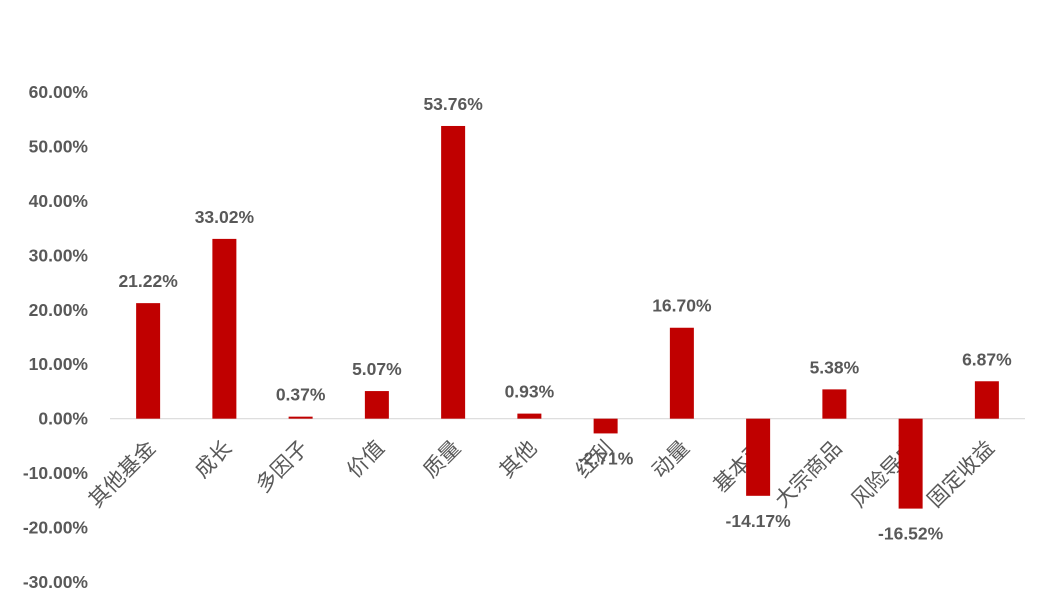 The height and width of the screenshot is (600, 1041). I want to click on y-tick-label: -30.00%, so click(56, 582).